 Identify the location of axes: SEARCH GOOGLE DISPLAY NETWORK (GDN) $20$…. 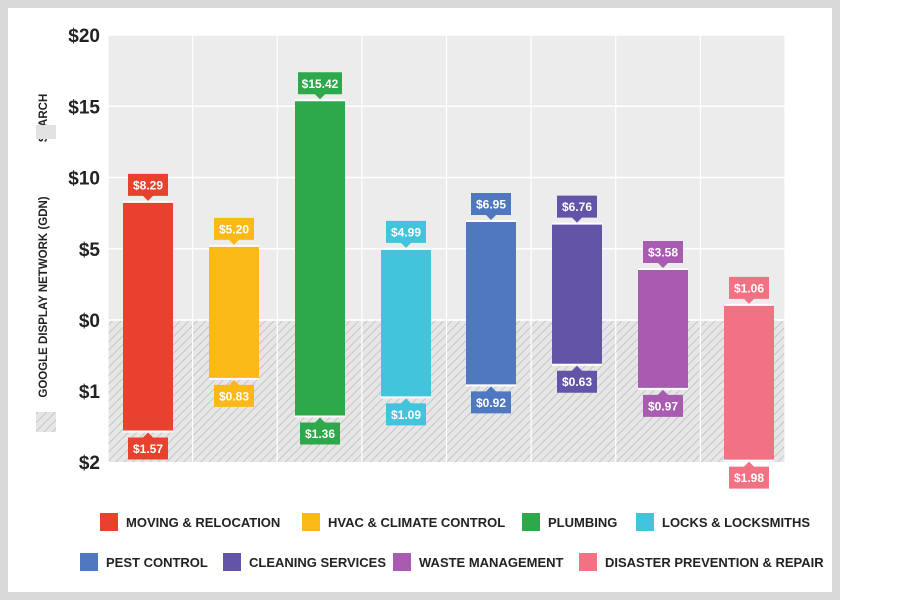
(68, 250).